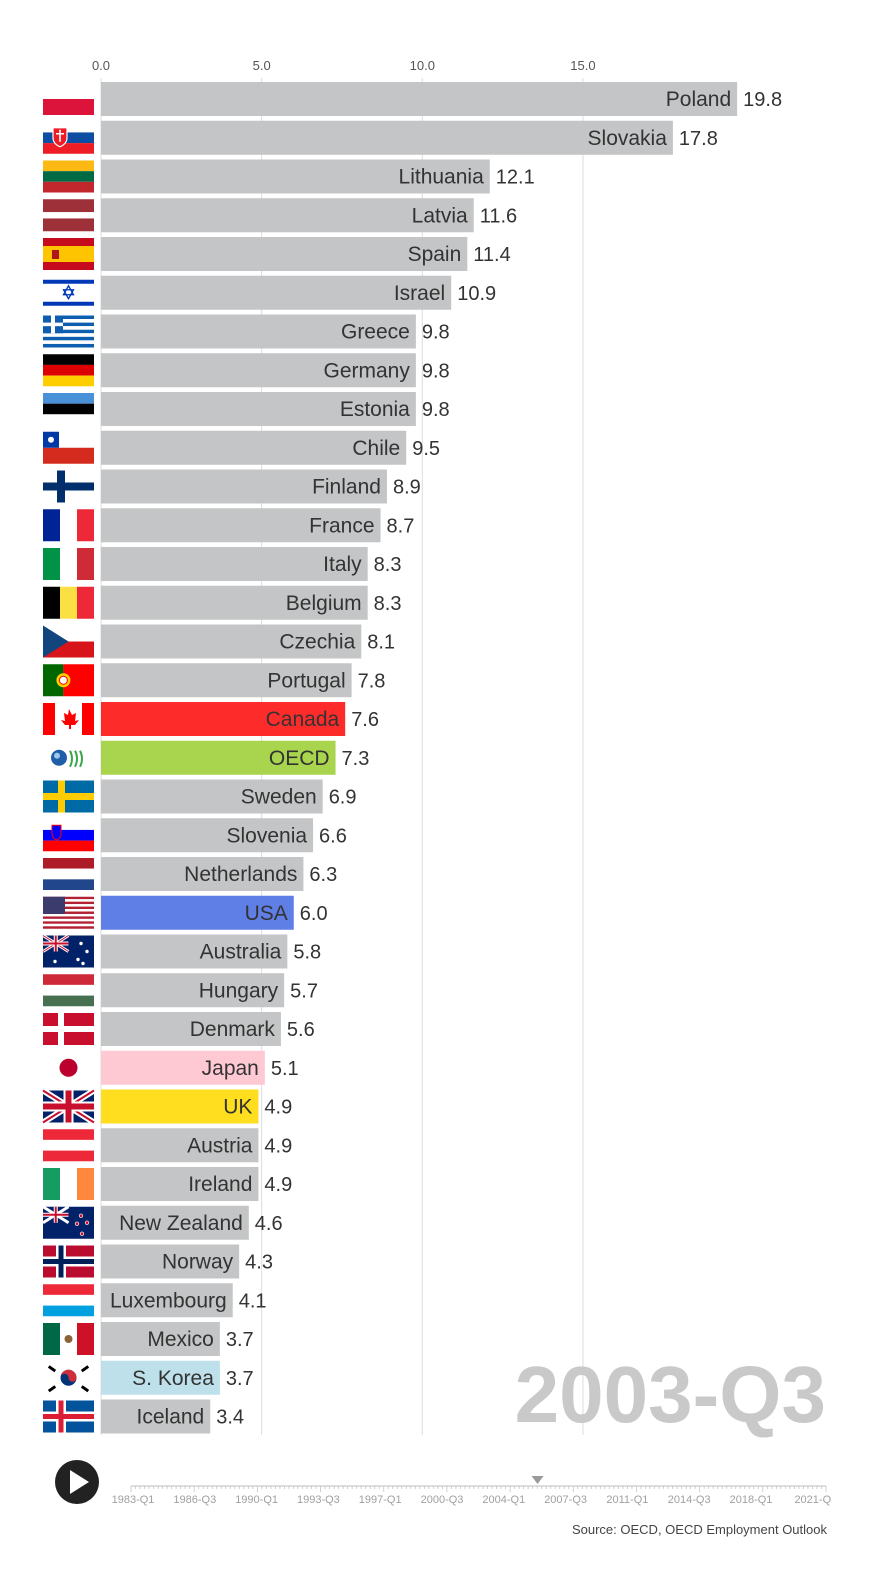 This screenshot has height=1595, width=888. What do you see at coordinates (341, 525) in the screenshot?
I see `bar-label: France` at bounding box center [341, 525].